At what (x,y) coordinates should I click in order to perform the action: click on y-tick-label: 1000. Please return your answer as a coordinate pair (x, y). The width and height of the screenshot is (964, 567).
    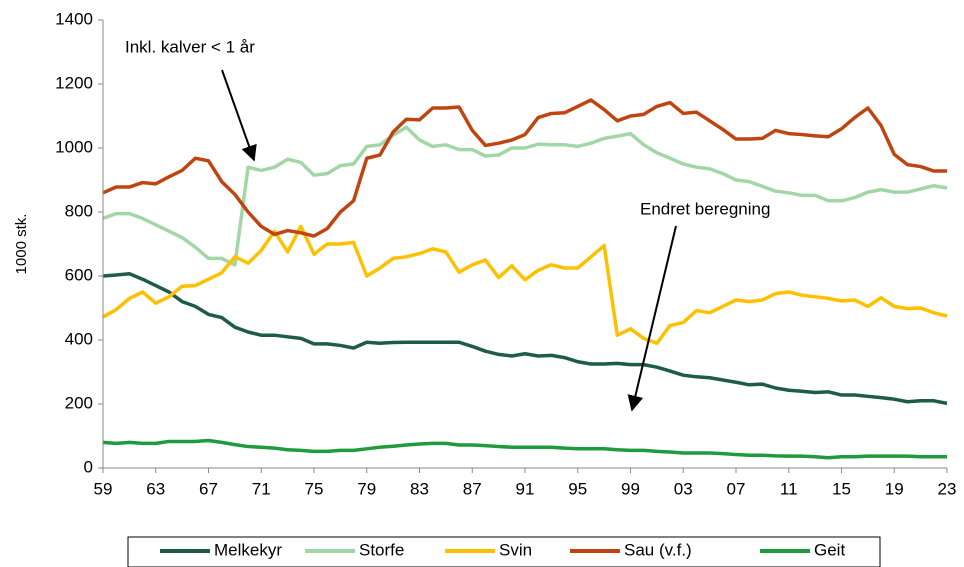
    Looking at the image, I should click on (74, 146).